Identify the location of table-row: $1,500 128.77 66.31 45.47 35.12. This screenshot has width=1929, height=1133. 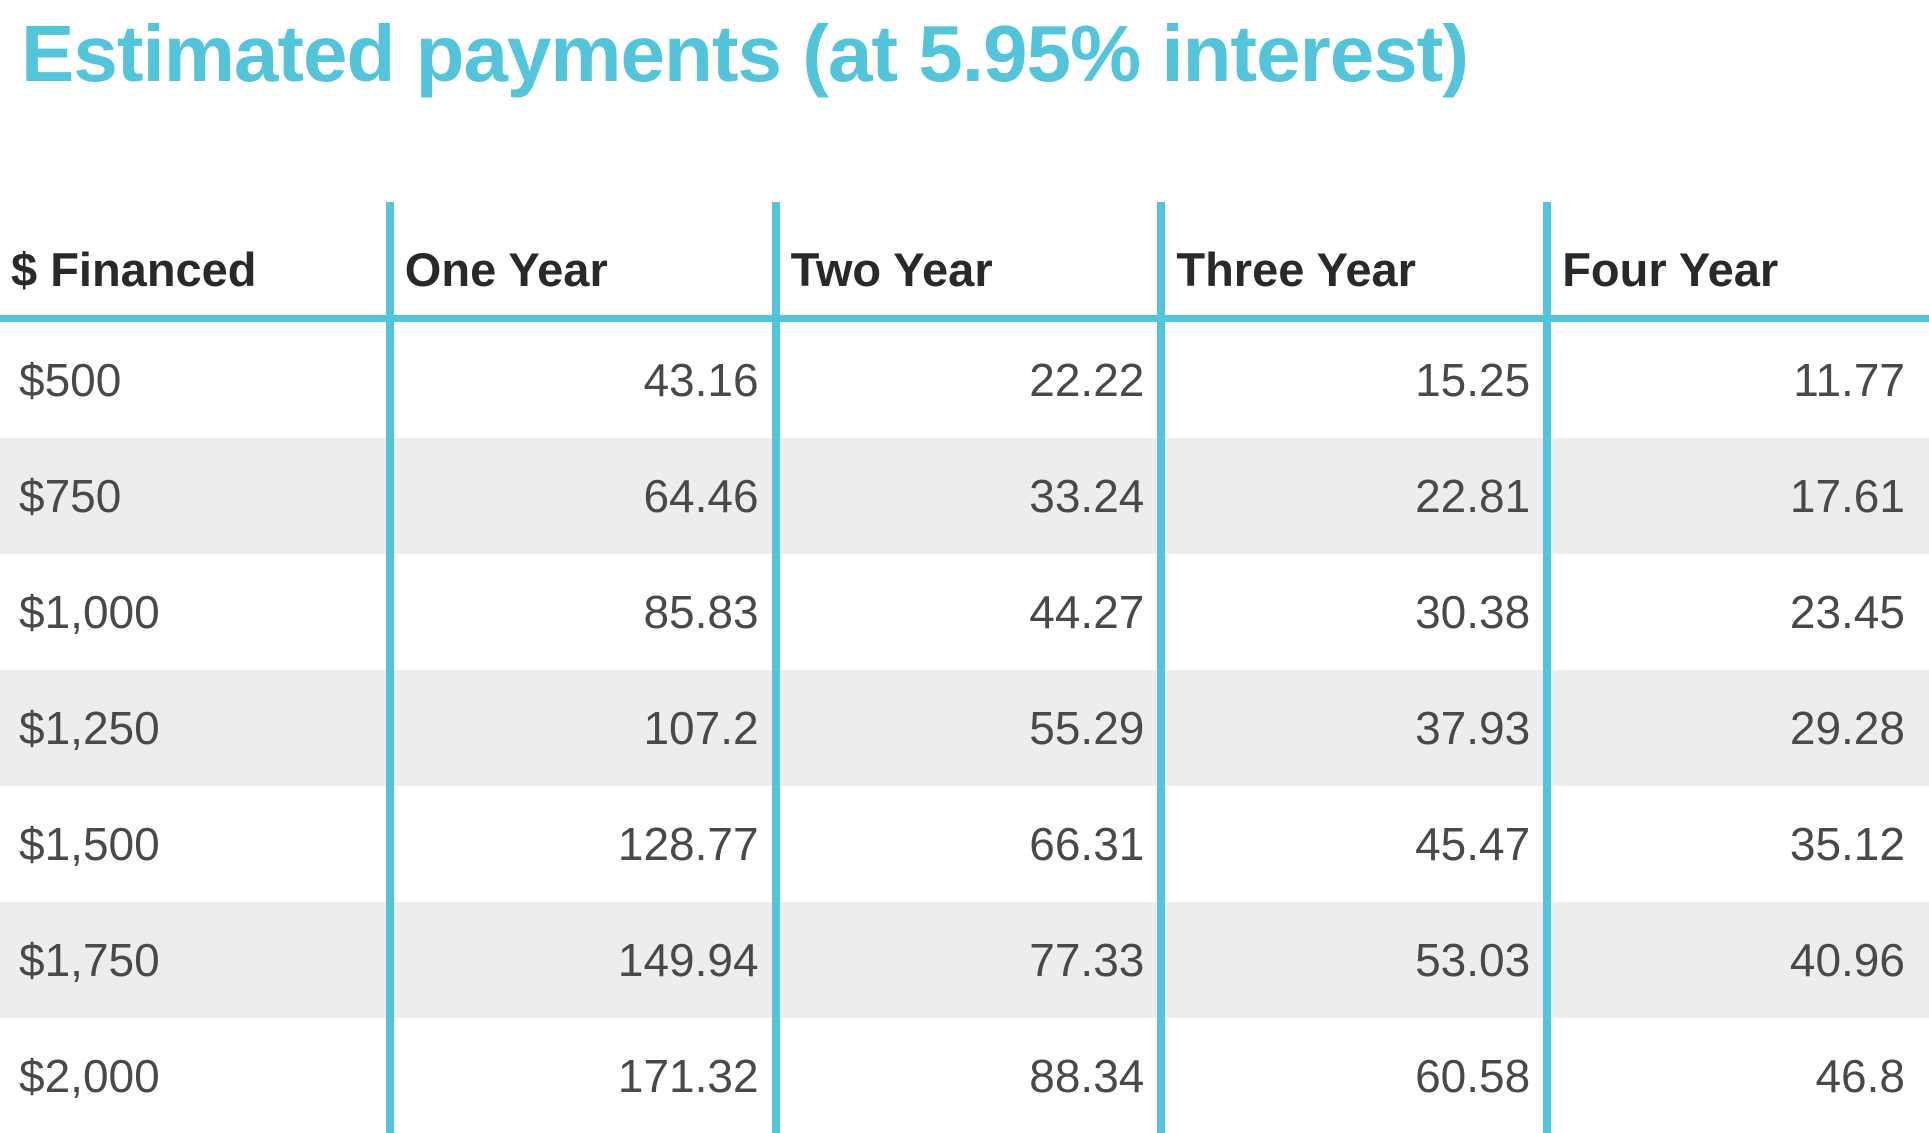
(964, 844).